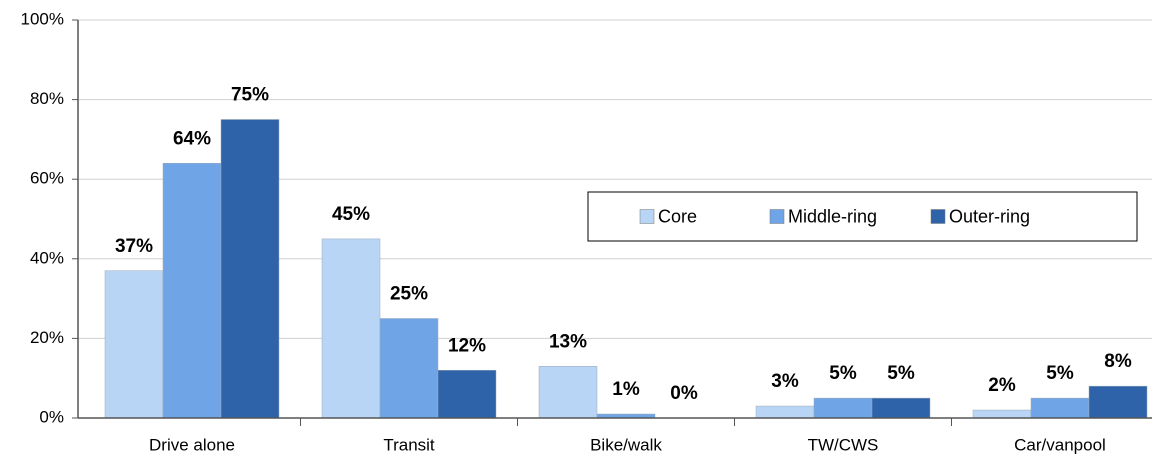  What do you see at coordinates (47, 337) in the screenshot?
I see `y-tick-label: 20%` at bounding box center [47, 337].